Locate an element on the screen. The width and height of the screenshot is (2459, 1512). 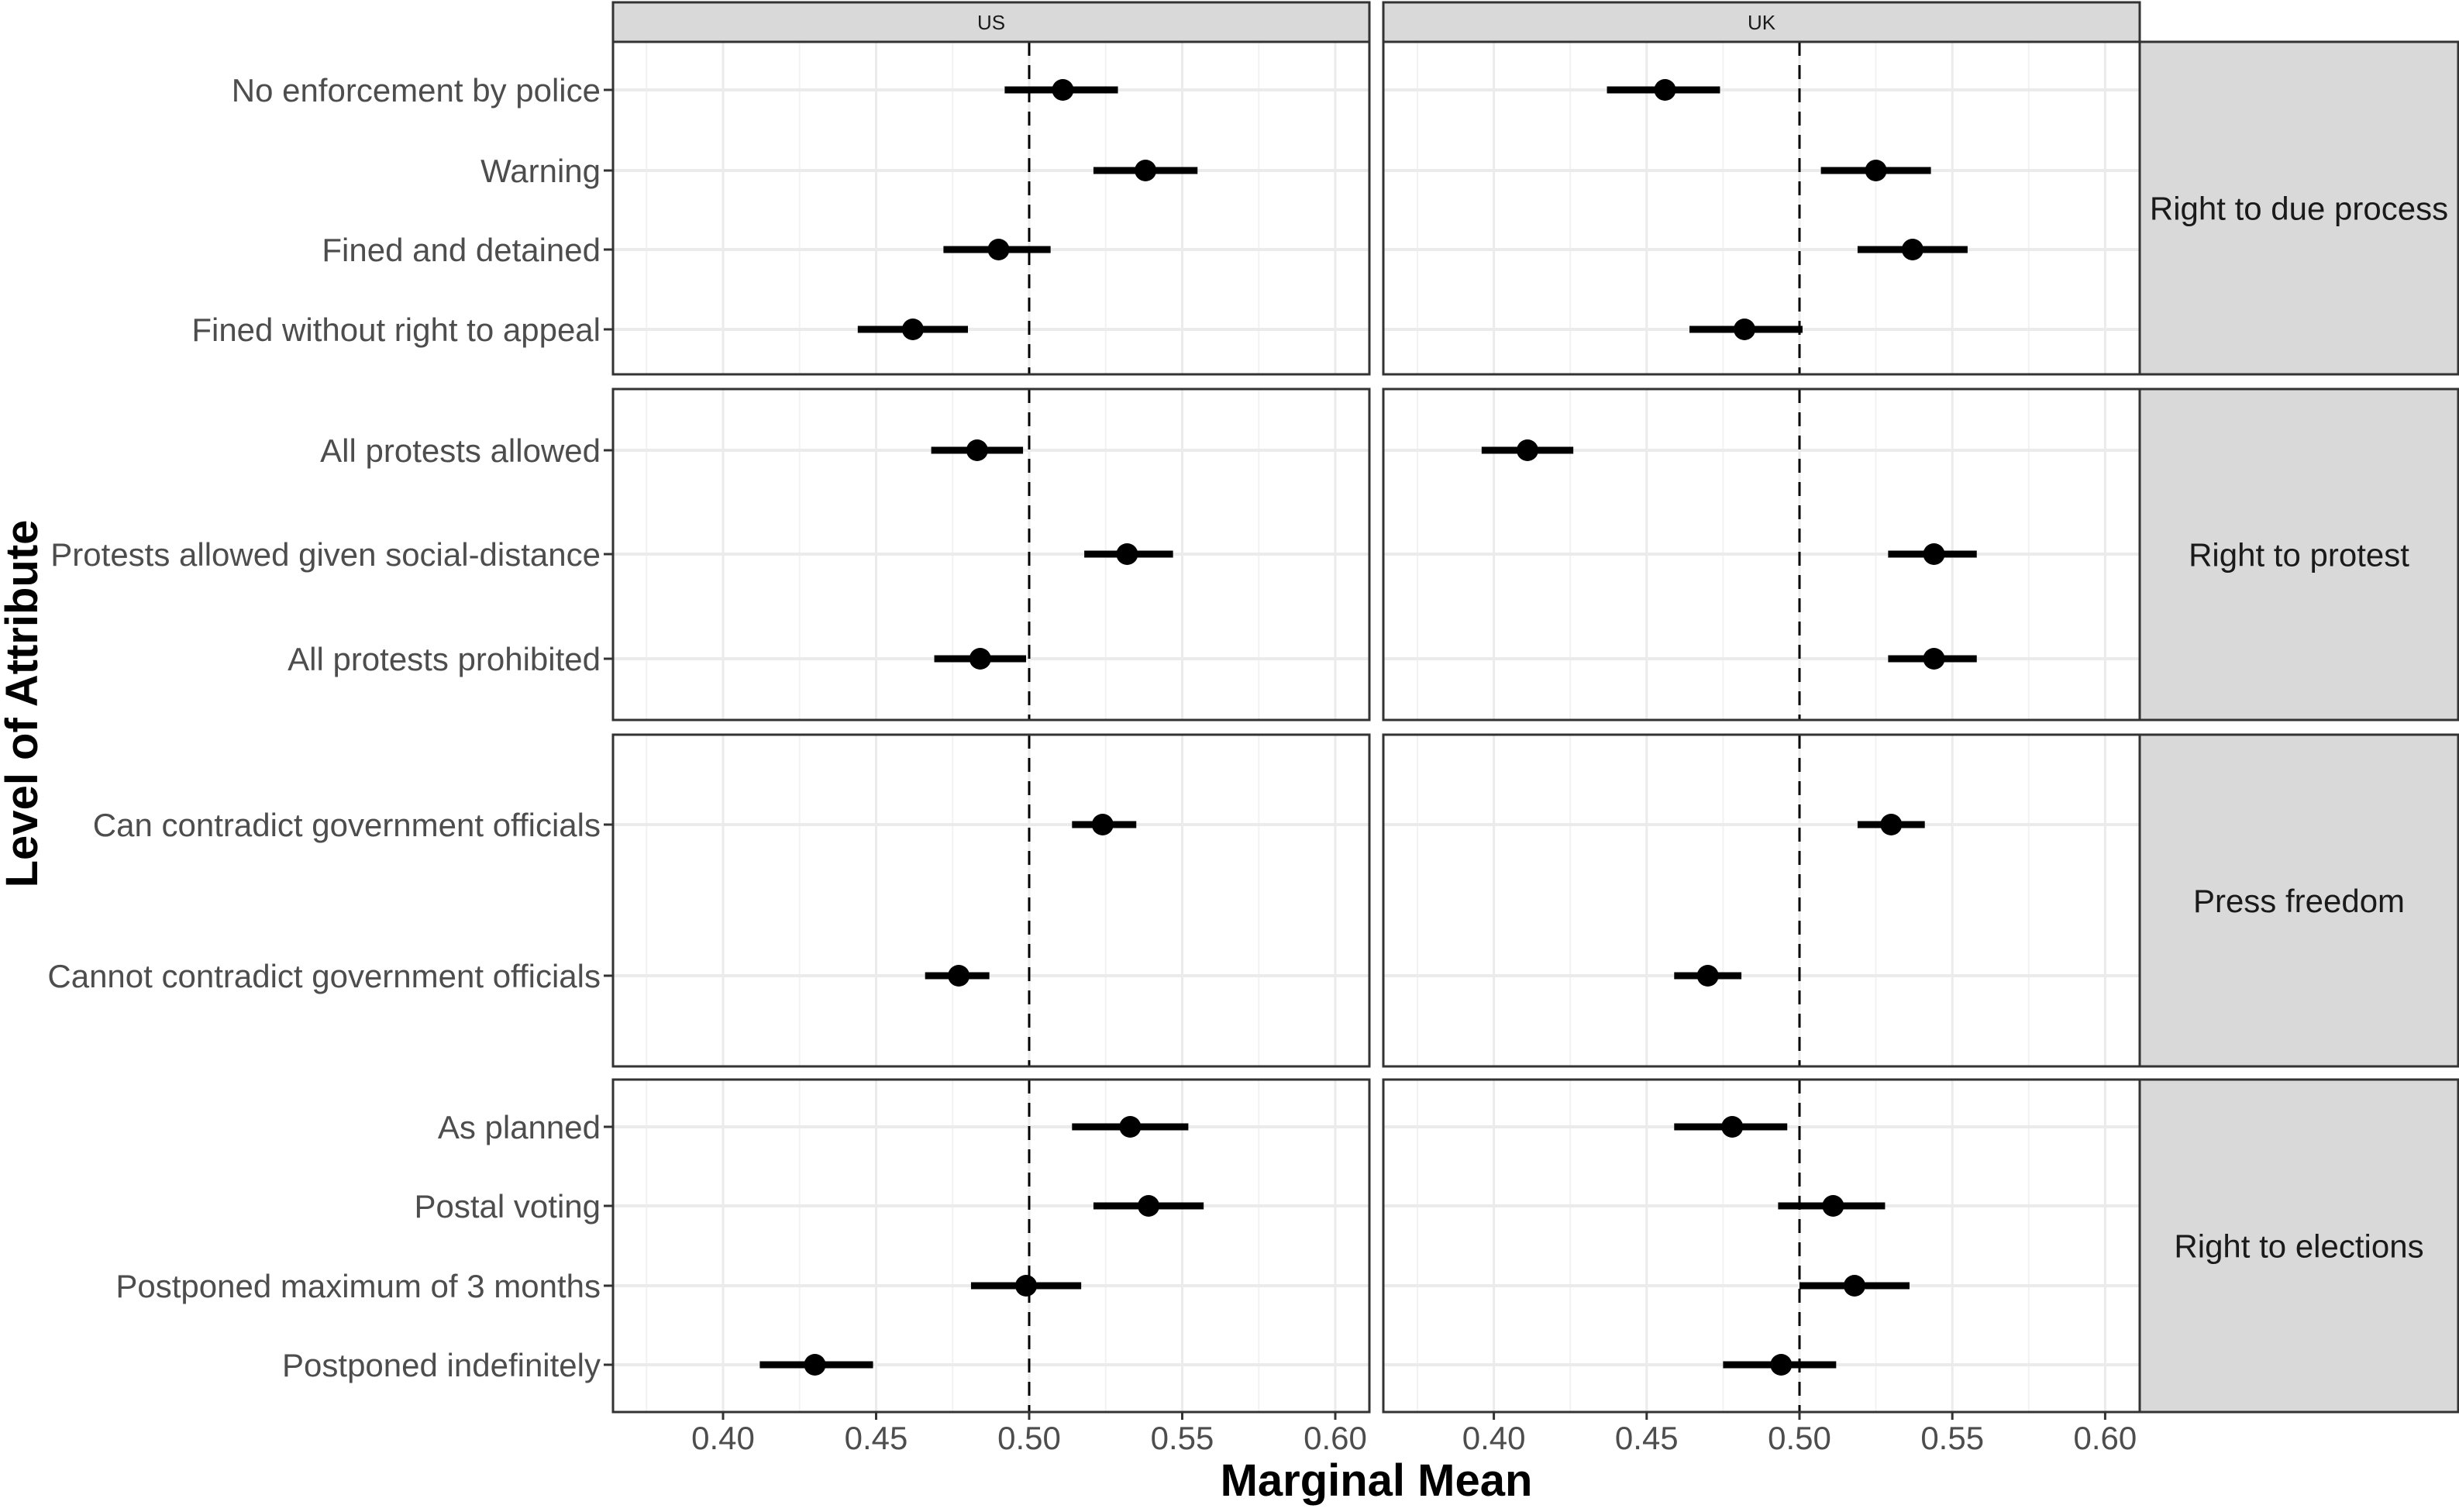
row-strip-label: Press freedom is located at coordinates (2299, 901).